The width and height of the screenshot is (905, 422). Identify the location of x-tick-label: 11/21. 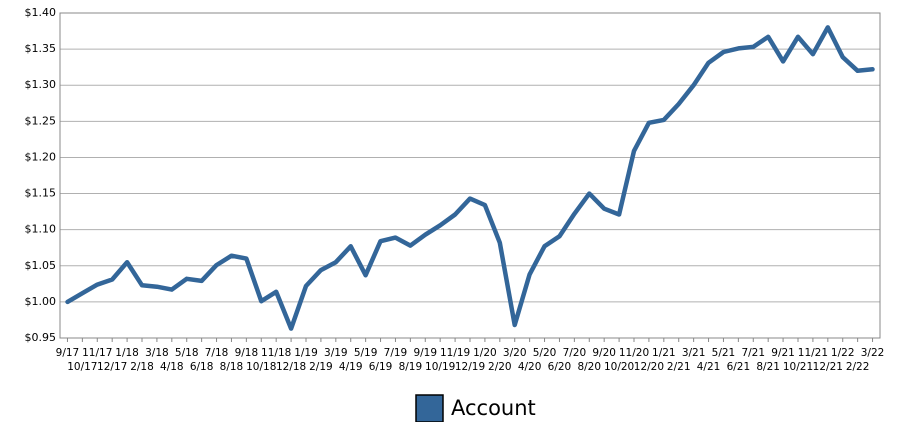
(813, 353).